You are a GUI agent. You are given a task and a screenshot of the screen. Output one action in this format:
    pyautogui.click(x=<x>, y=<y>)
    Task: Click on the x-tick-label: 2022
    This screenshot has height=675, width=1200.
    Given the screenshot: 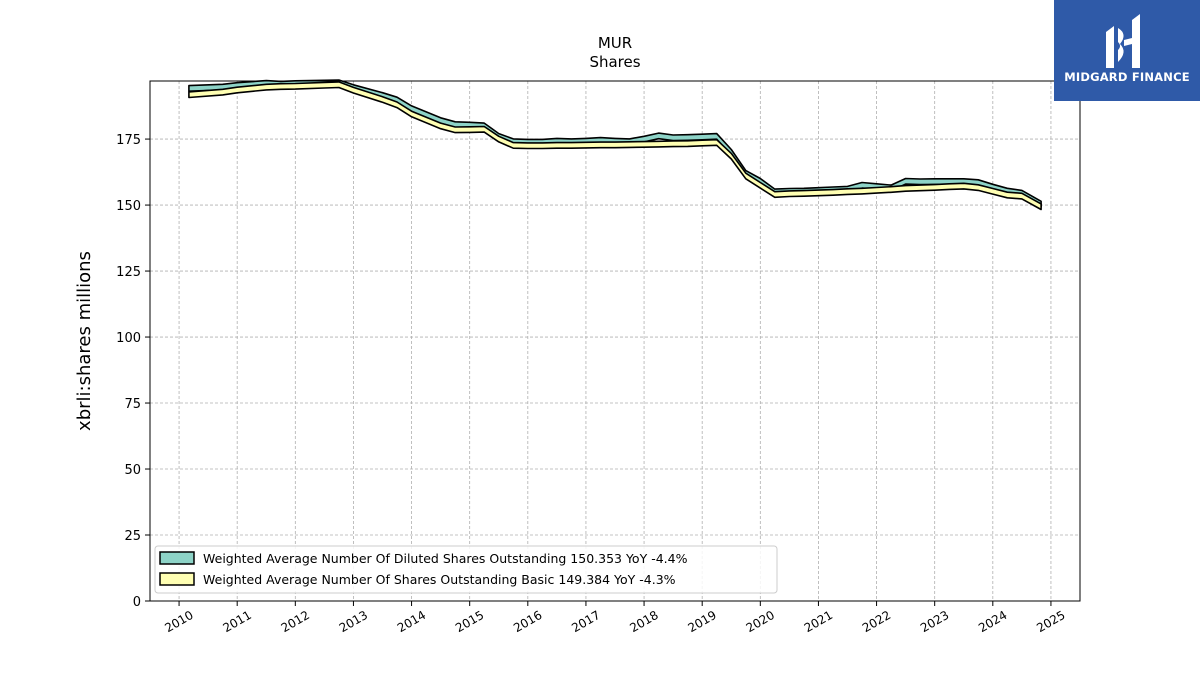 What is the action you would take?
    pyautogui.click(x=876, y=621)
    